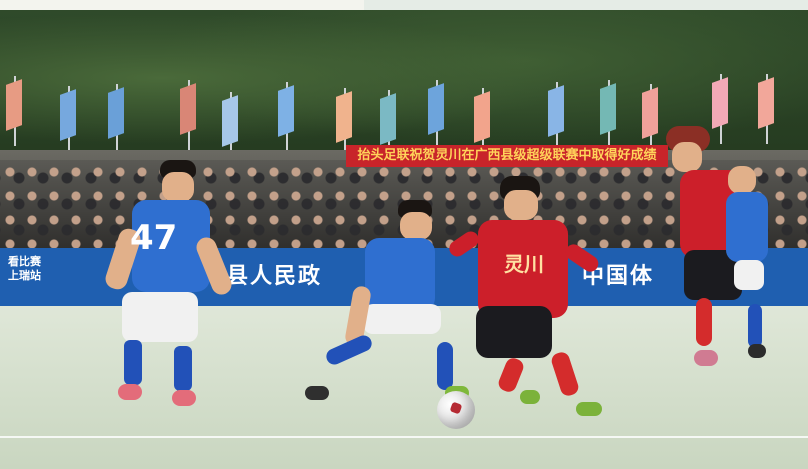  Describe the element at coordinates (507, 156) in the screenshot. I see `stadium-banner: 抬头足联祝贺灵川在广西县级超级联赛中取得好成绩` at that location.